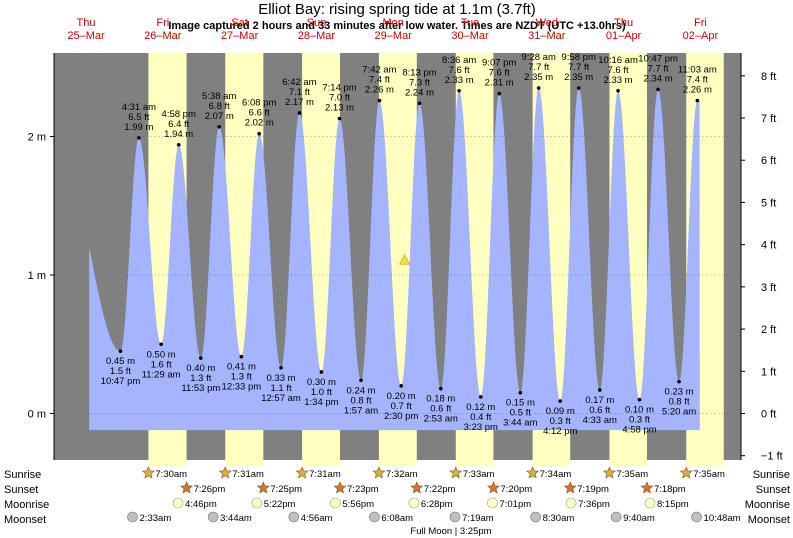 This screenshot has width=793, height=538. Describe the element at coordinates (317, 518) in the screenshot. I see `moonset-time: 4:56am` at that location.